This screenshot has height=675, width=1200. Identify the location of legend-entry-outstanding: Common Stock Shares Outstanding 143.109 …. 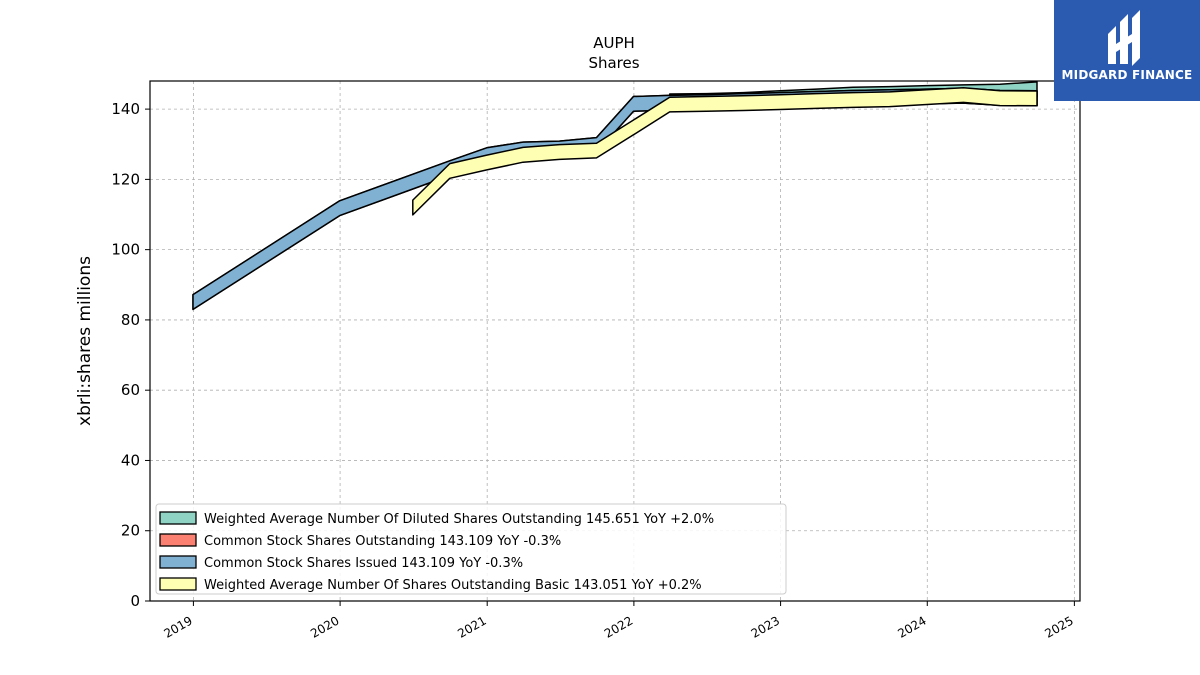
(382, 541).